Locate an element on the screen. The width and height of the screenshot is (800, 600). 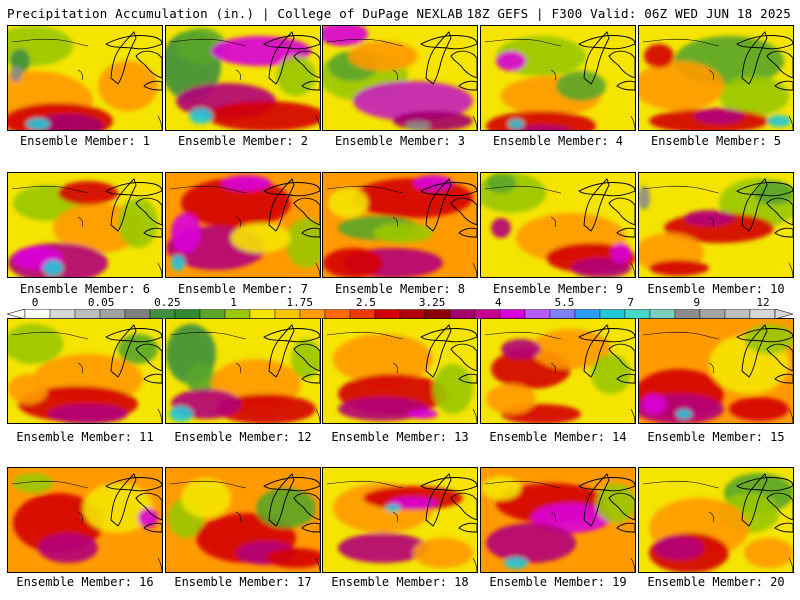
ensemble-member-label: Ensemble Member: 14 is located at coordinates (558, 437).